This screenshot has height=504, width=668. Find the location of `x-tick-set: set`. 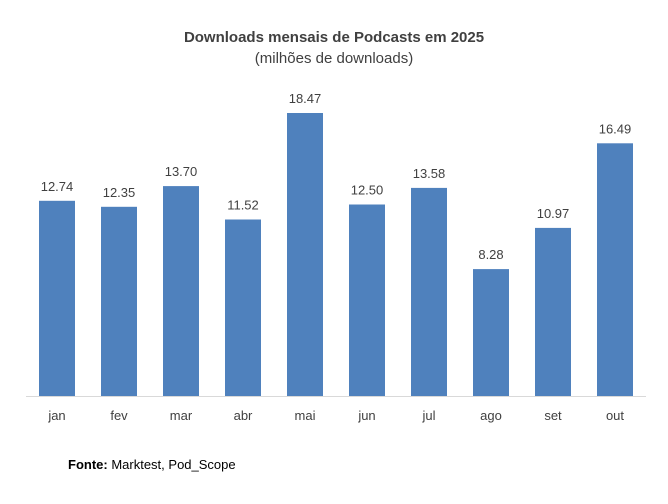

x-tick-set: set is located at coordinates (553, 415).